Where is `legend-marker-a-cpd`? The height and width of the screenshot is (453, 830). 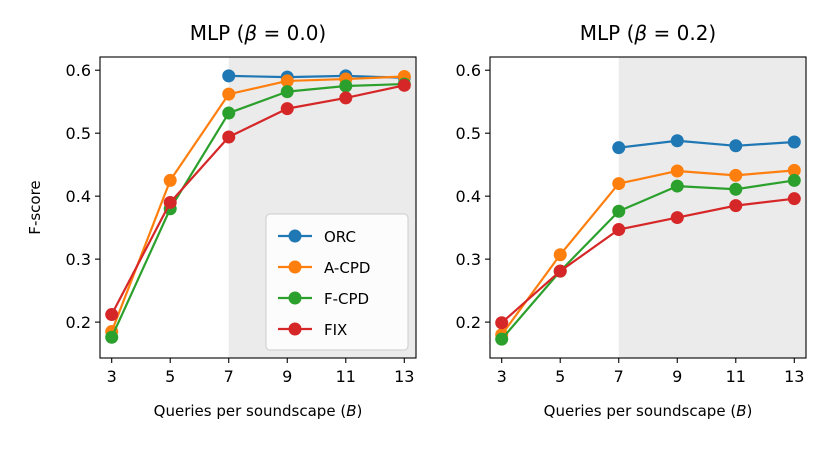 legend-marker-a-cpd is located at coordinates (295, 267).